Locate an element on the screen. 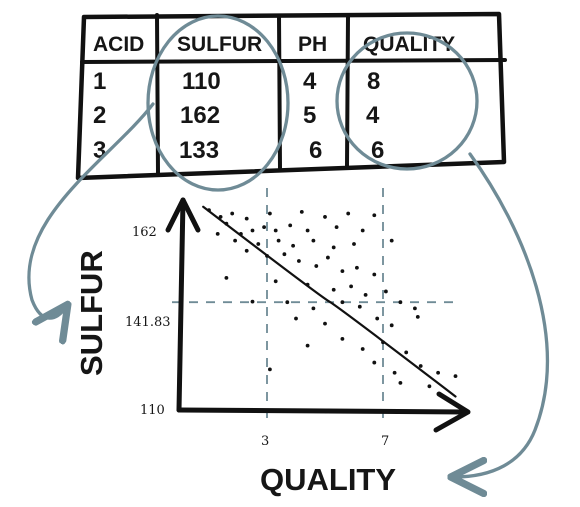 The height and width of the screenshot is (507, 580). x-axis is located at coordinates (322, 411).